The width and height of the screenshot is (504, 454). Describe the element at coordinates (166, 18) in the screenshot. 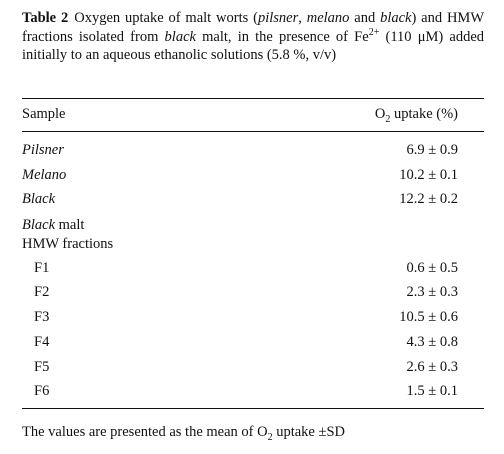

I see `caption-text: Oxygen uptake of malt worts (` at that location.